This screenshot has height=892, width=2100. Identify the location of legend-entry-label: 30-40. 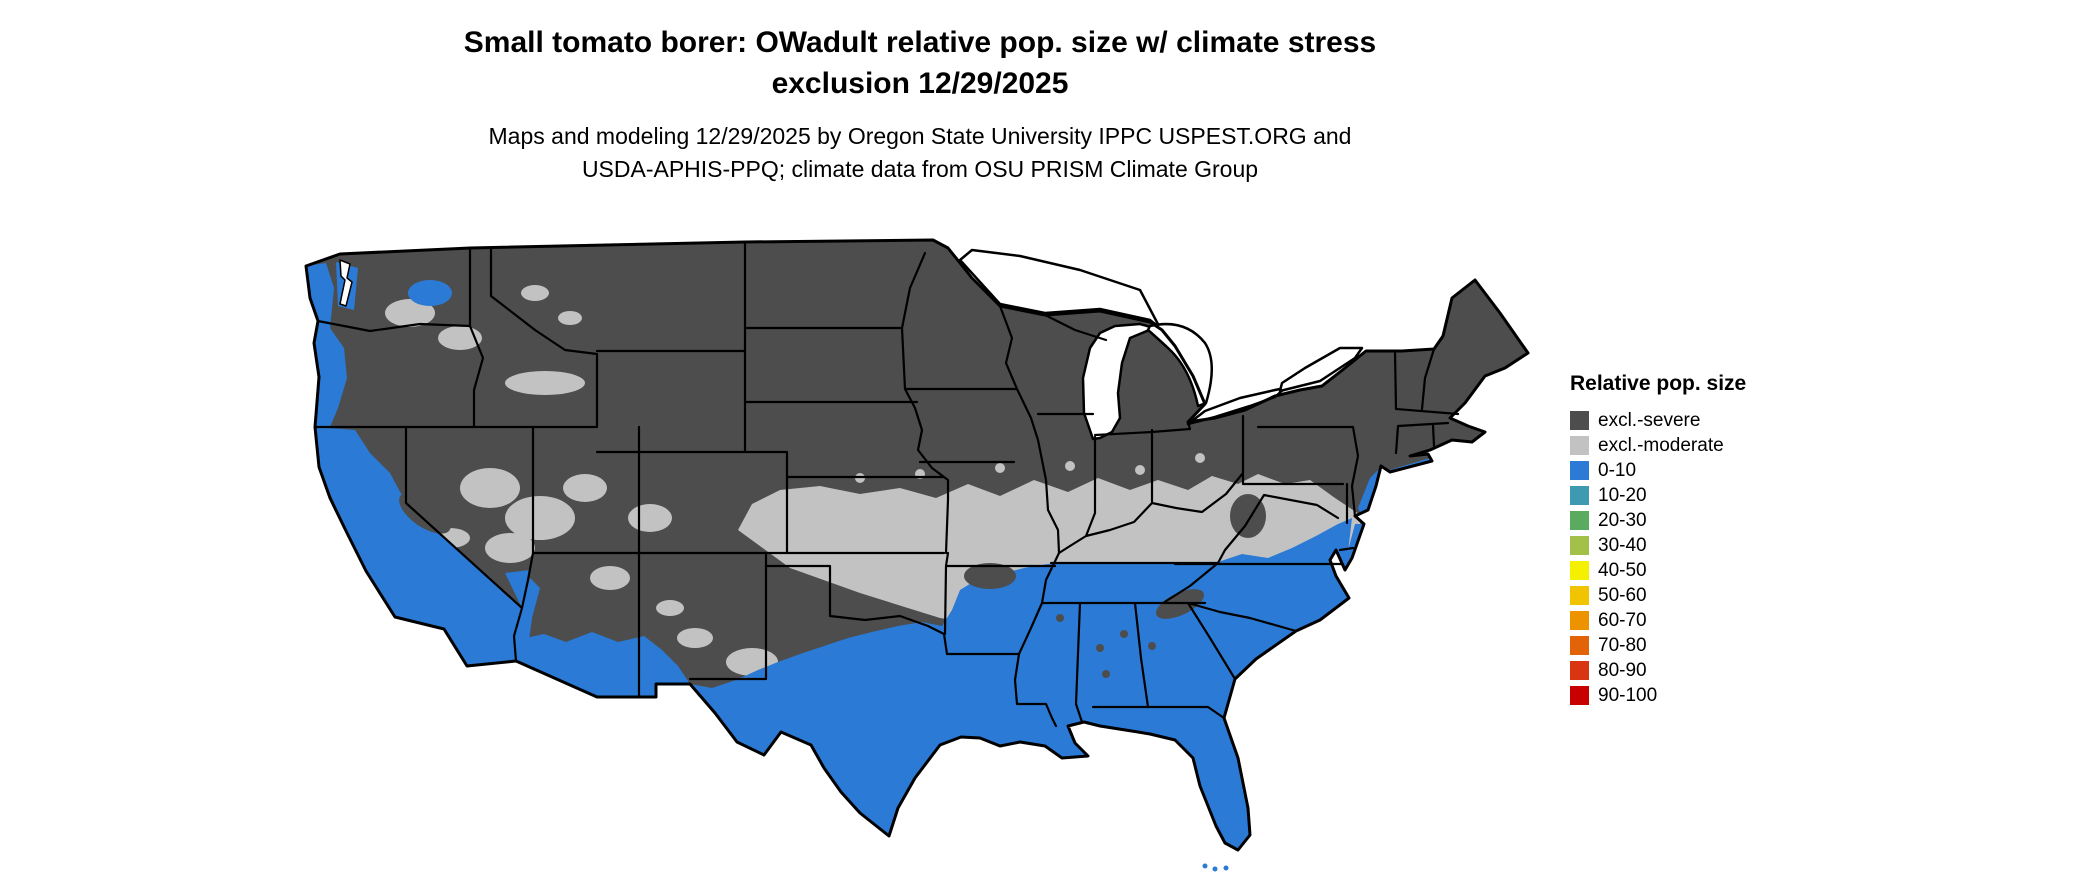
(1622, 545).